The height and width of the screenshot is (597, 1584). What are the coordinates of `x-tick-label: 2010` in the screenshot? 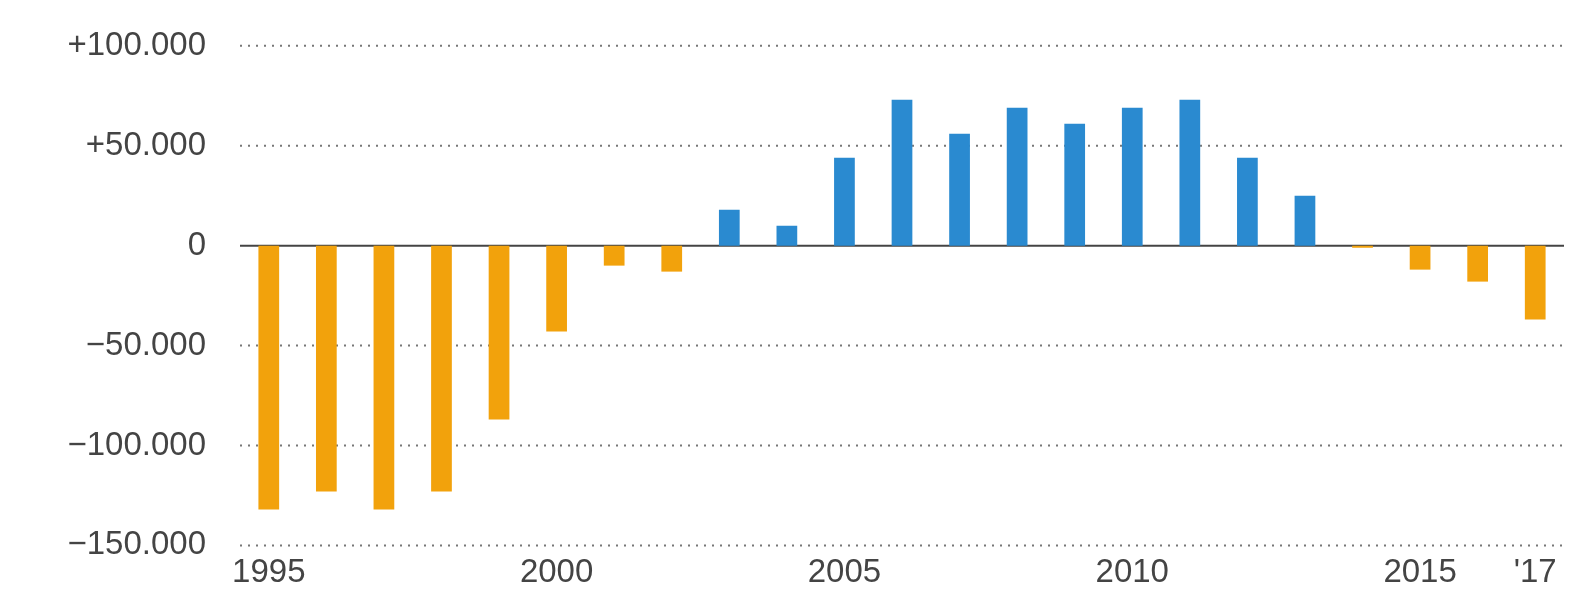 It's located at (1132, 571).